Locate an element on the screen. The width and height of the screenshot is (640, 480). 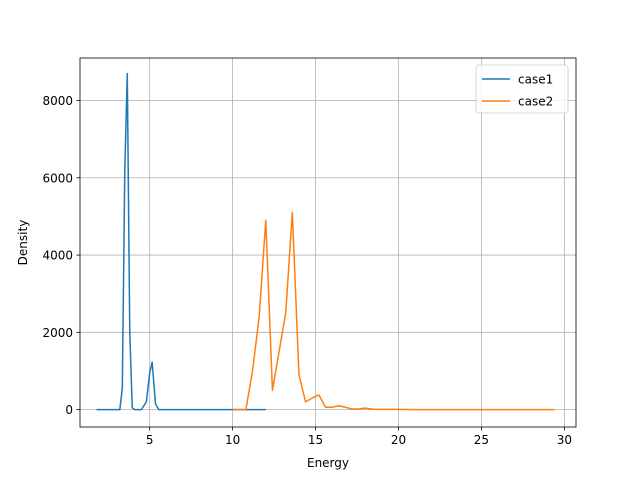
x-tick-label: 30 is located at coordinates (564, 440).